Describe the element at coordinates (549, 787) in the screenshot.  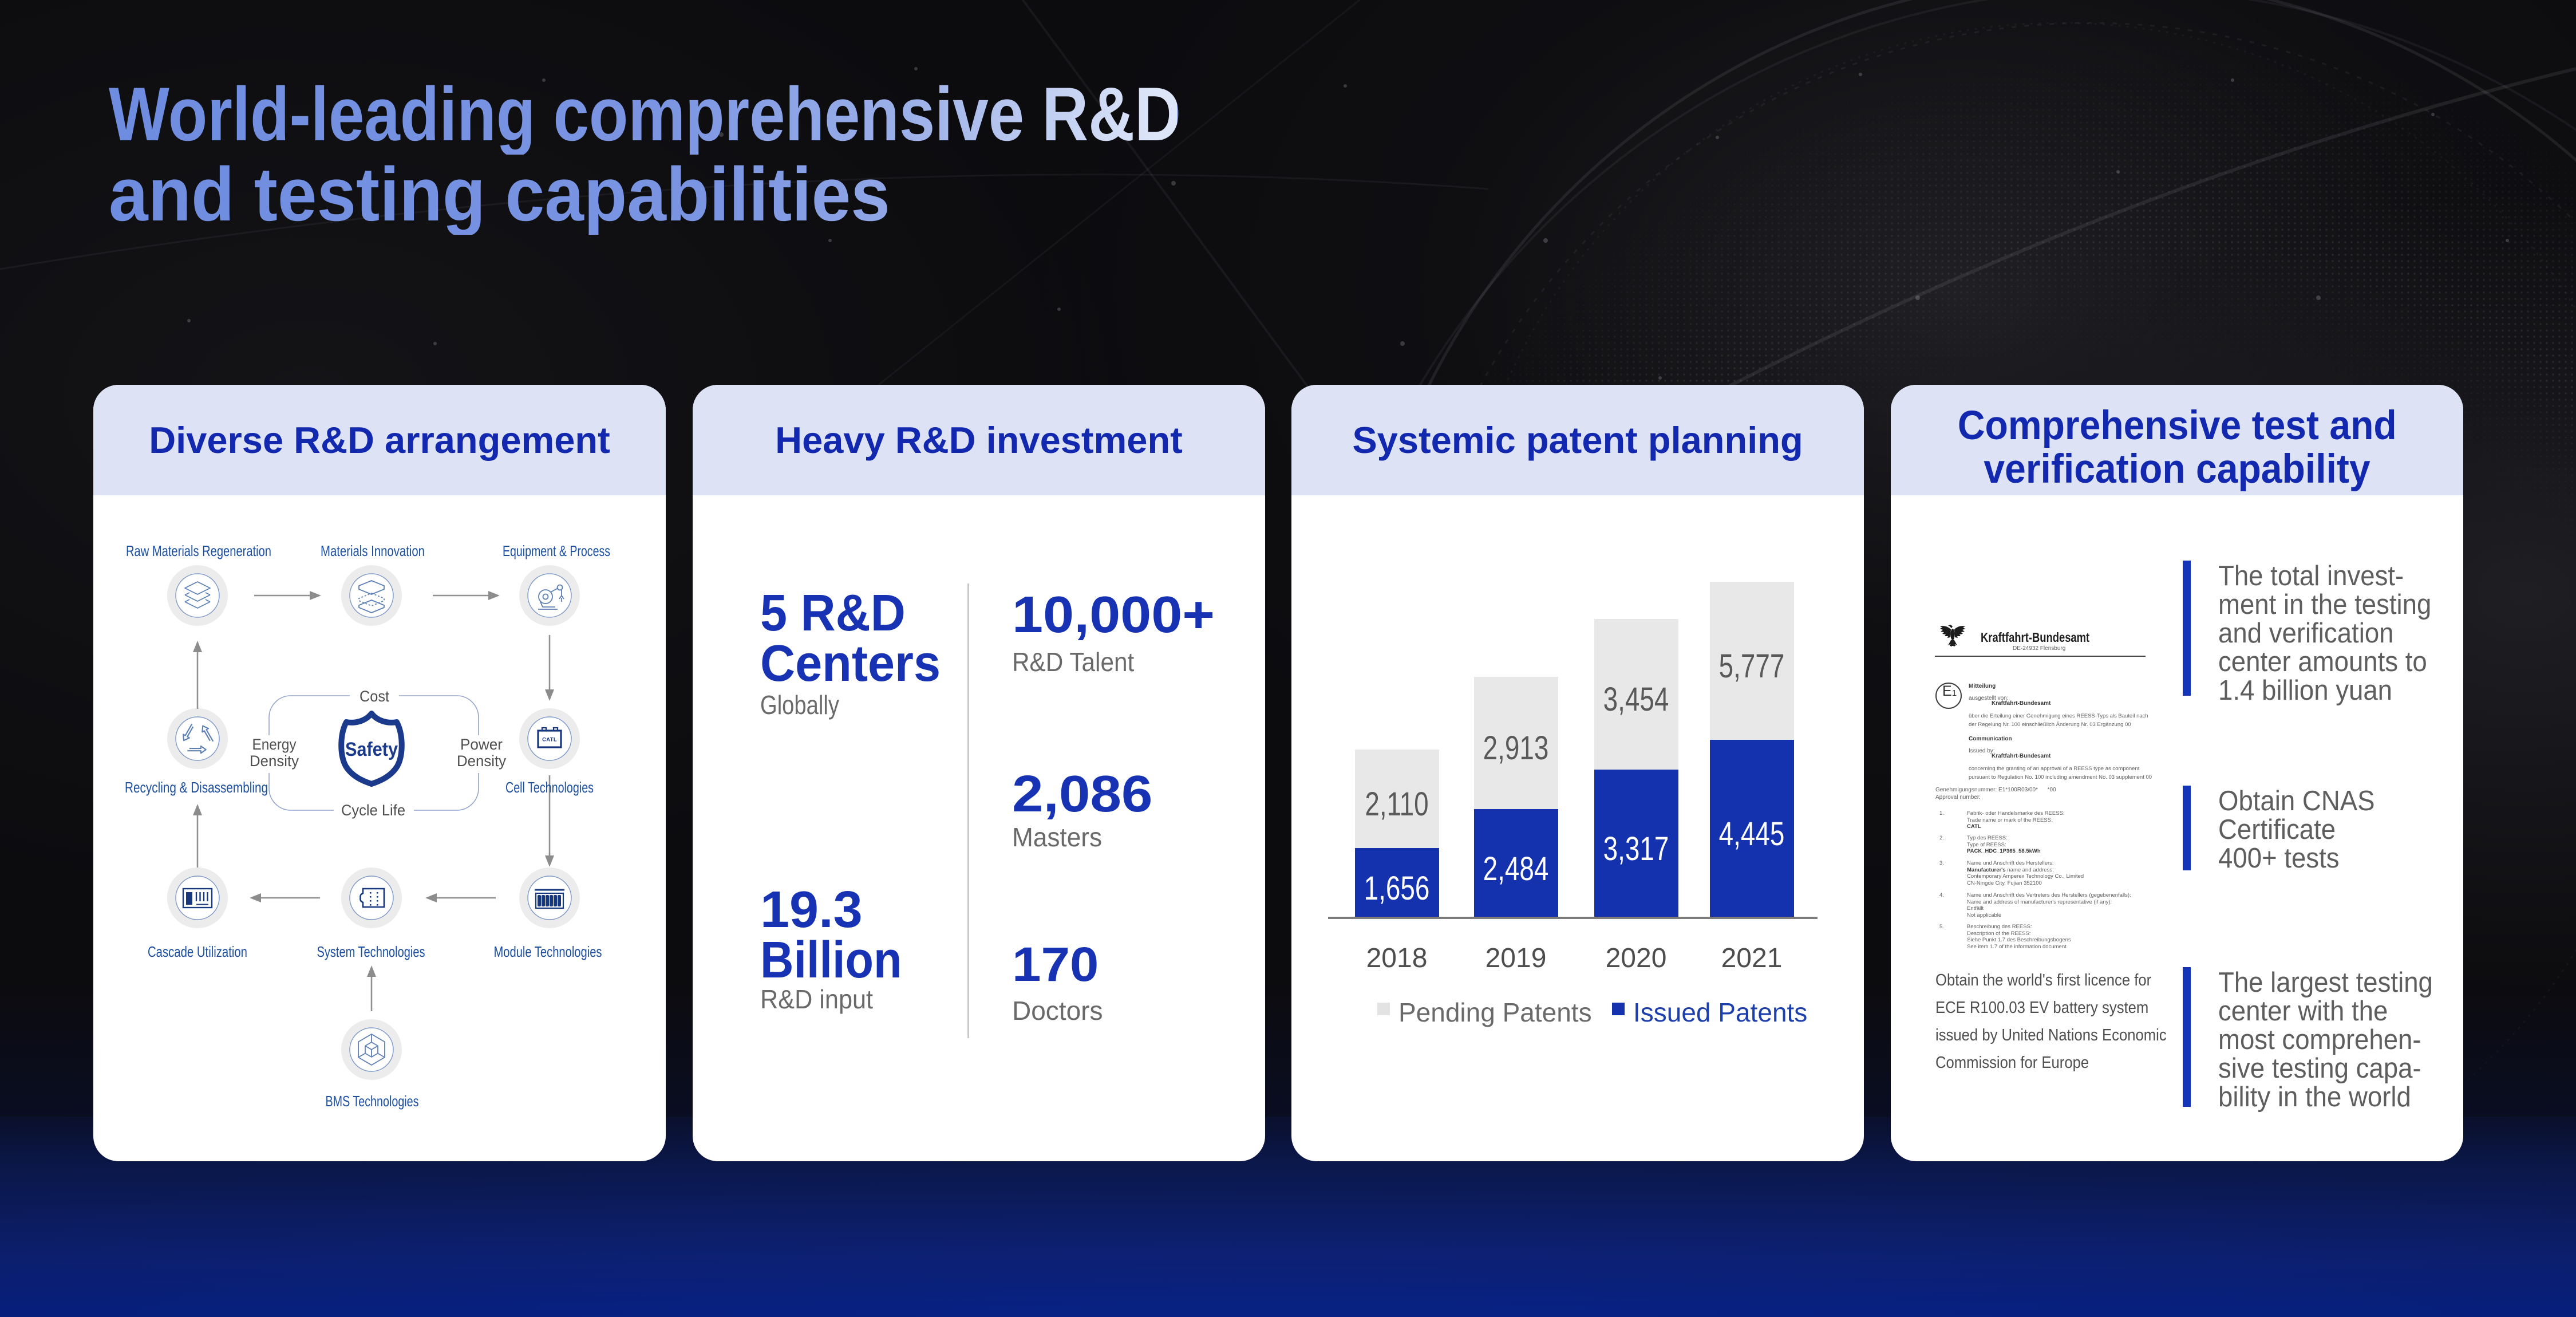
I see `svg-text: Cell Technologies` at that location.